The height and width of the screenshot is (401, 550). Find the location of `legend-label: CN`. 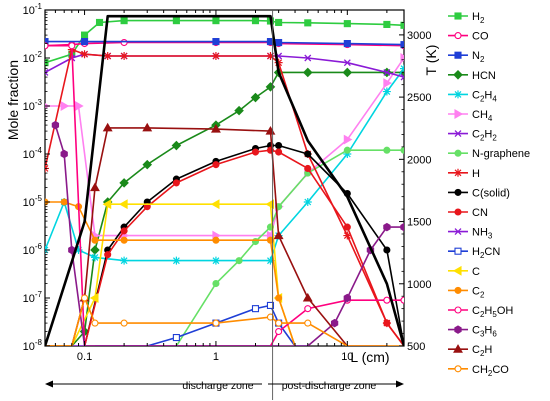

legend-label: CN is located at coordinates (480, 213).